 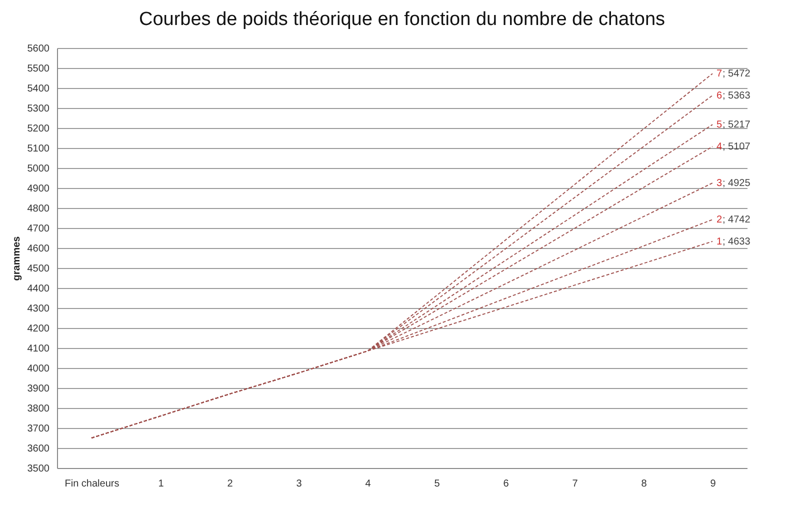 What do you see at coordinates (713, 484) in the screenshot?
I see `x-tick-label: 9` at bounding box center [713, 484].